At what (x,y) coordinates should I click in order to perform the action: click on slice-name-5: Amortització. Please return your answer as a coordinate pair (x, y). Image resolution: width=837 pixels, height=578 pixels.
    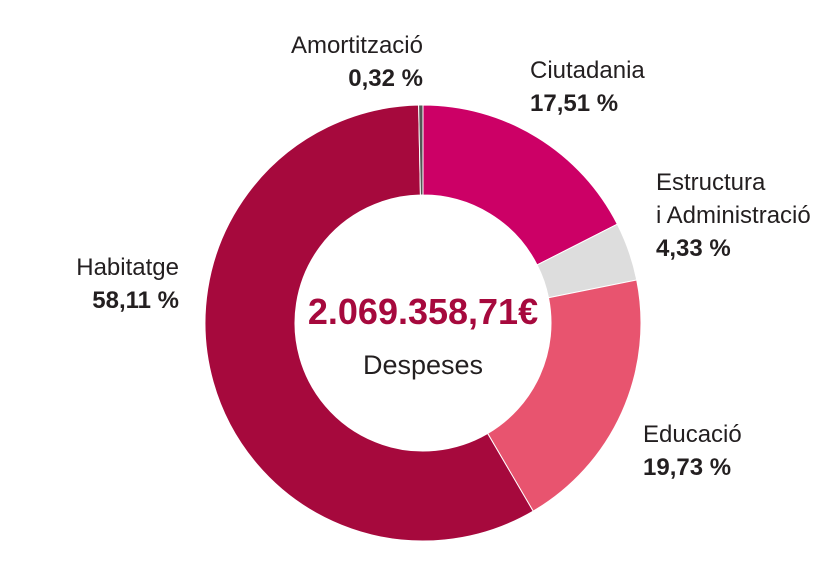
    Looking at the image, I should click on (357, 45).